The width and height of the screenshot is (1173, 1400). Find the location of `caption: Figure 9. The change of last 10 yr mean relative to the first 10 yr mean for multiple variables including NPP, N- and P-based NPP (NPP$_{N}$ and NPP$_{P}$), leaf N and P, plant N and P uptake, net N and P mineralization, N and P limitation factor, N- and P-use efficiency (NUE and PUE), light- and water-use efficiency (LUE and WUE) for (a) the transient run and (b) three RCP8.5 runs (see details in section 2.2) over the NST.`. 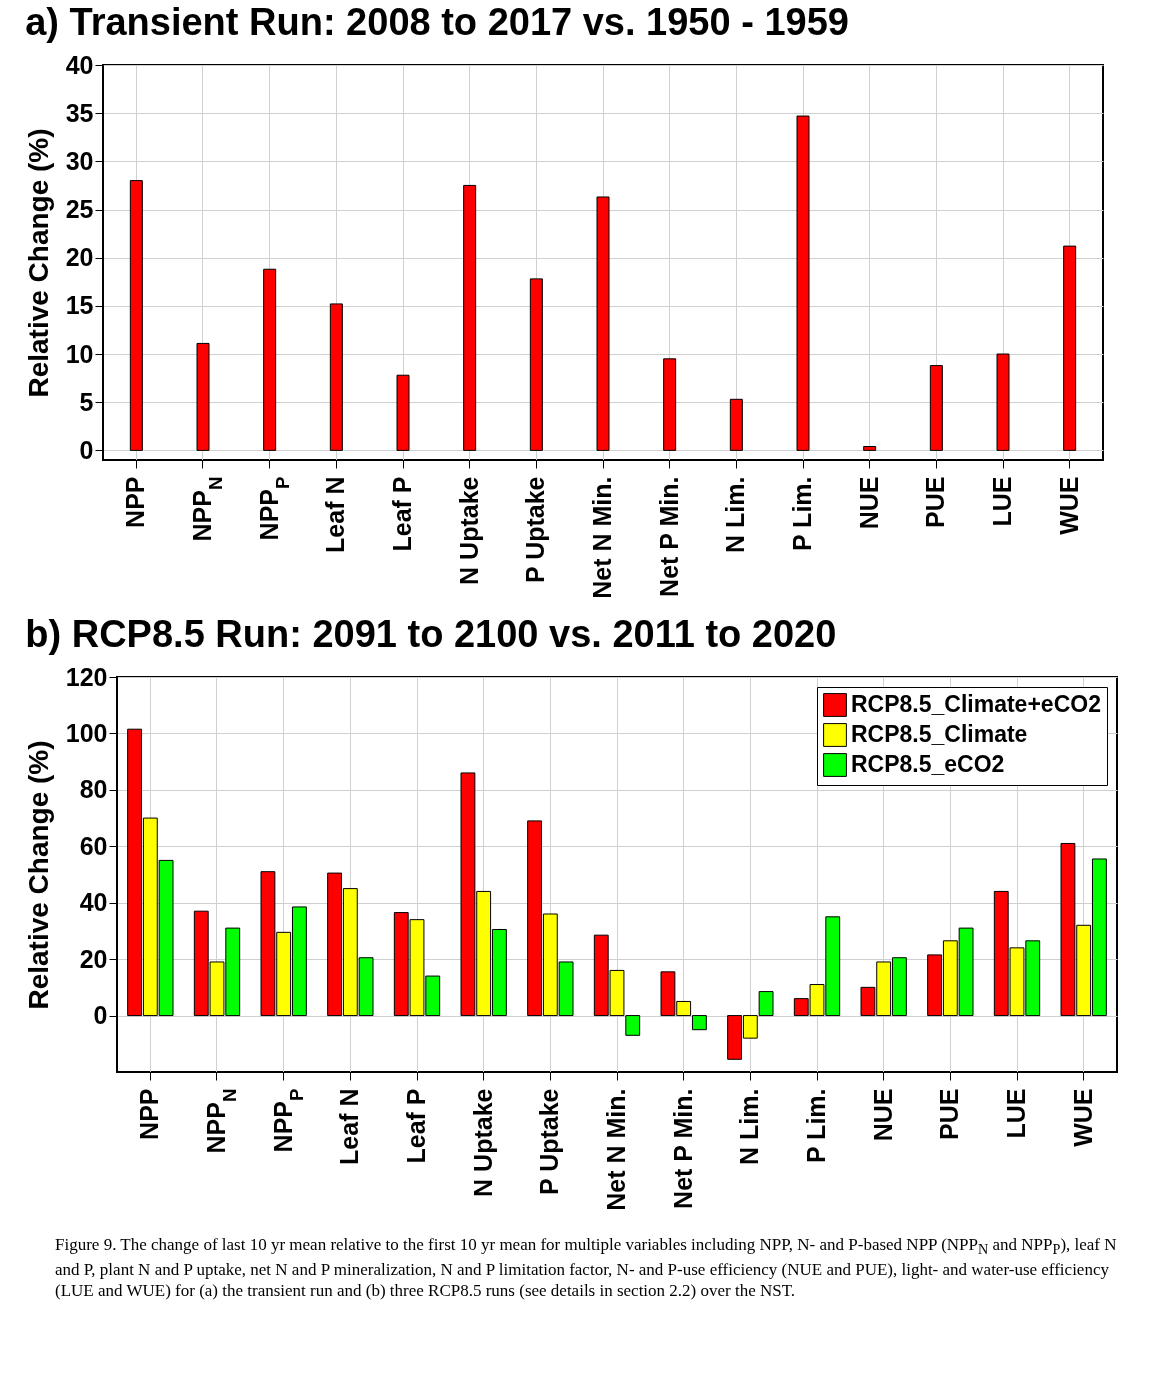

caption: Figure 9. The change of last 10 yr mean relative to the first 10 yr mean for multiple variables including NPP, N- and P-based NPP (NPP$_{N}$ and NPP$_{P}$), leaf N and P, plant N and P uptake, net N and P mineralization, N and P limitation factor, N- and P-use efficiency (NUE and PUE), light- and water-use efficiency (LUE and WUE) for (a) the transient run and (b) three RCP8.5 runs (see details in section 2.2) over the NST. is located at coordinates (586, 1268).